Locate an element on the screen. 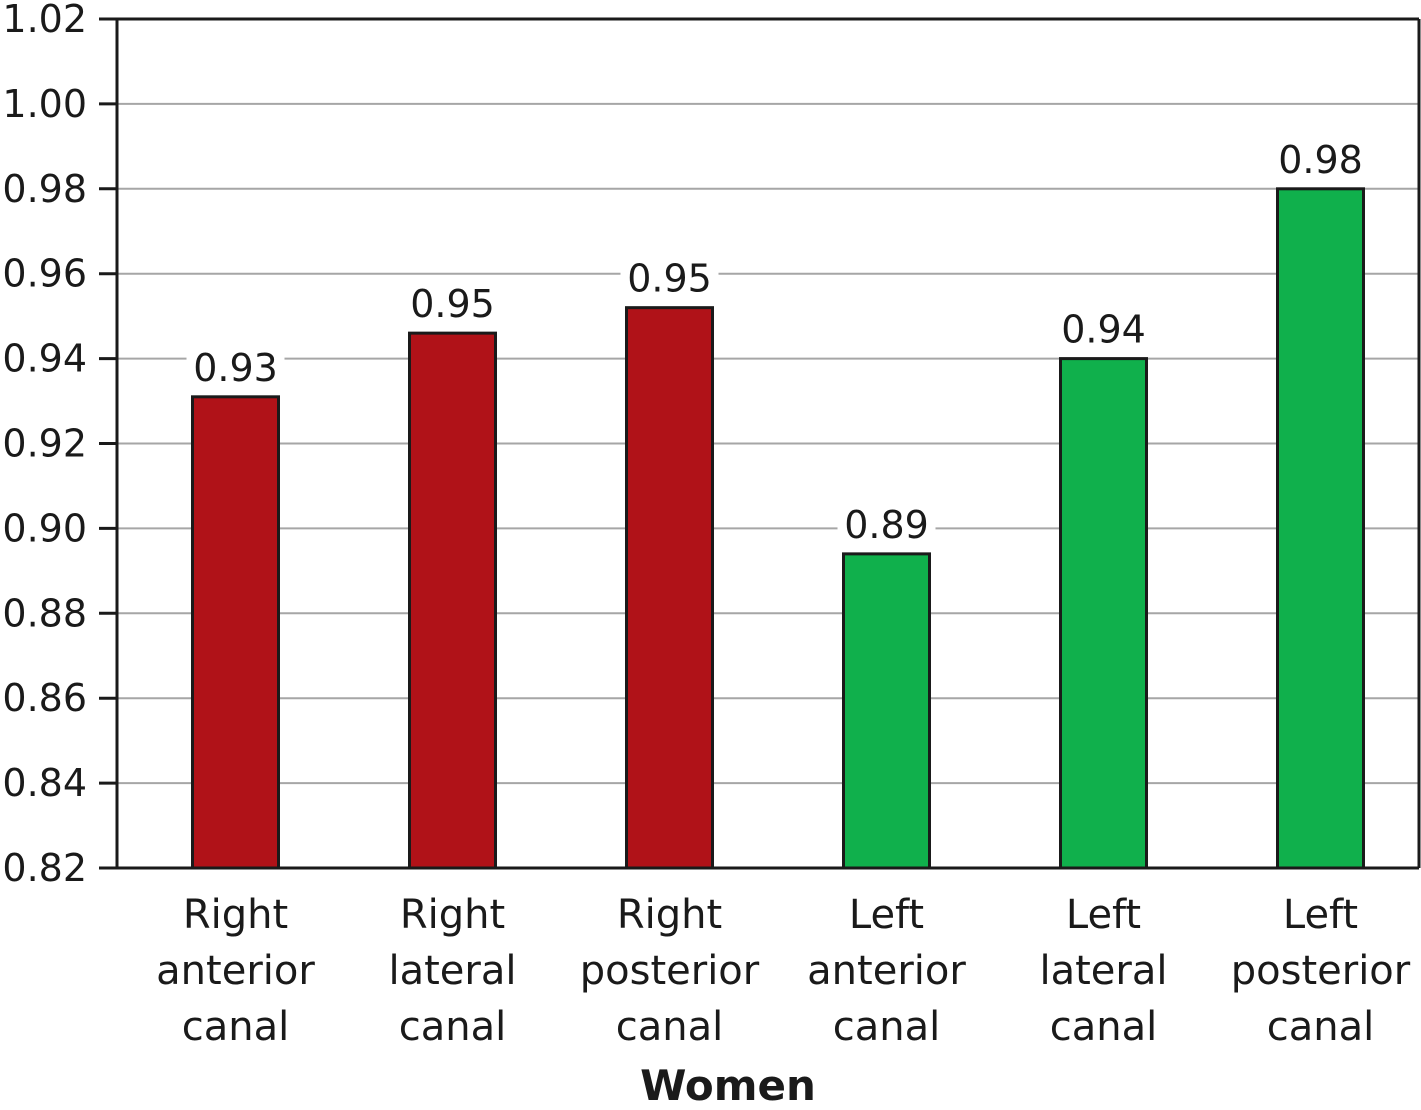 The image size is (1421, 1110). y-tick-label: 0.88 is located at coordinates (44, 613).